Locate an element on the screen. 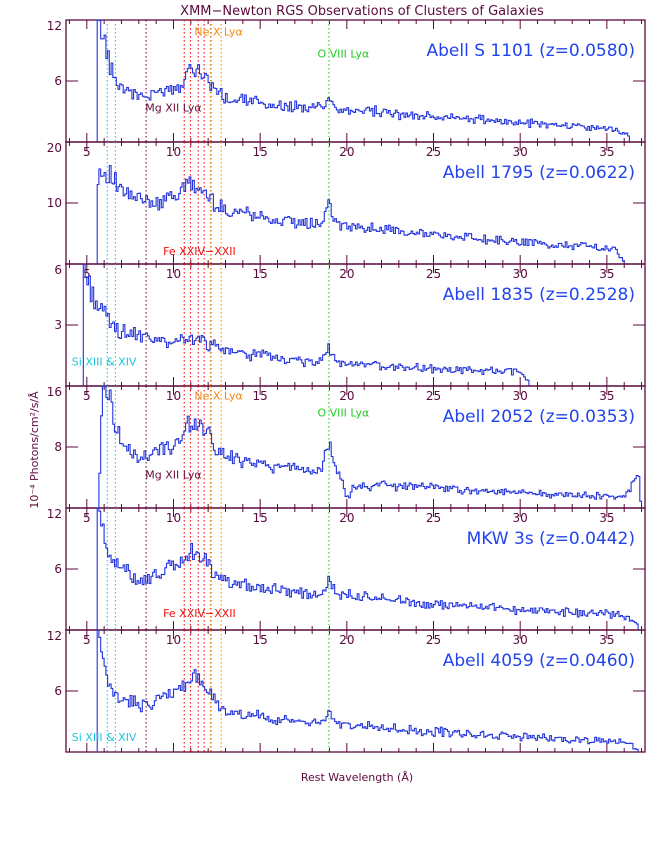  panel-label: Abell S 1101 (z=0.0580) is located at coordinates (530, 51).